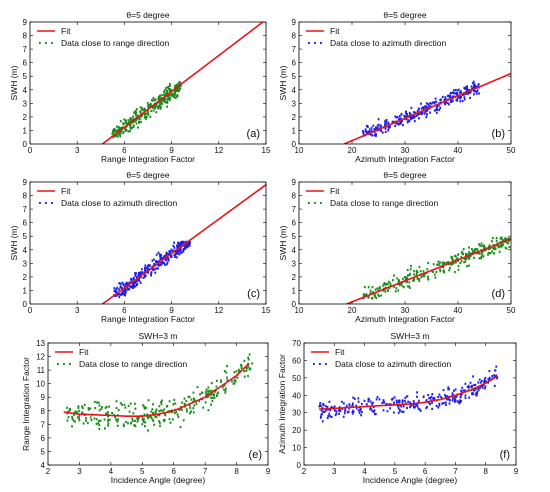 The image size is (550, 492). Describe the element at coordinates (405, 15) in the screenshot. I see `chart-title: θ=5 degree` at that location.